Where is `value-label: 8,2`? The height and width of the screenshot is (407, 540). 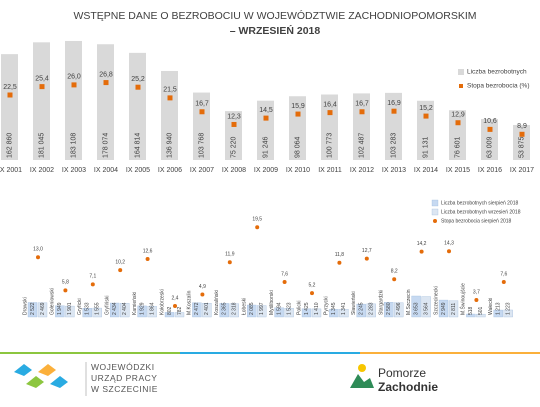 value-label: 8,2 is located at coordinates (394, 272).